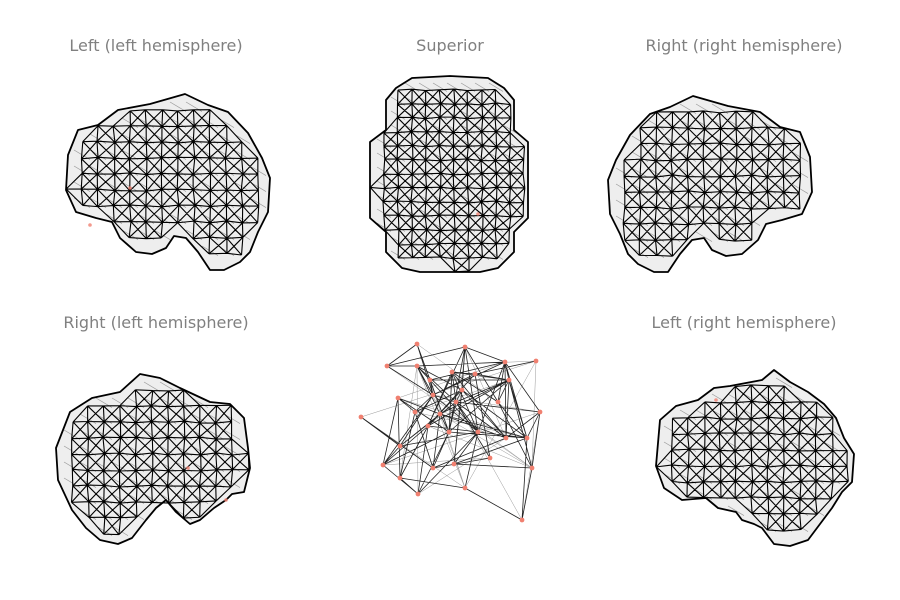  I want to click on brain-mesh-right-lh, so click(153, 459).